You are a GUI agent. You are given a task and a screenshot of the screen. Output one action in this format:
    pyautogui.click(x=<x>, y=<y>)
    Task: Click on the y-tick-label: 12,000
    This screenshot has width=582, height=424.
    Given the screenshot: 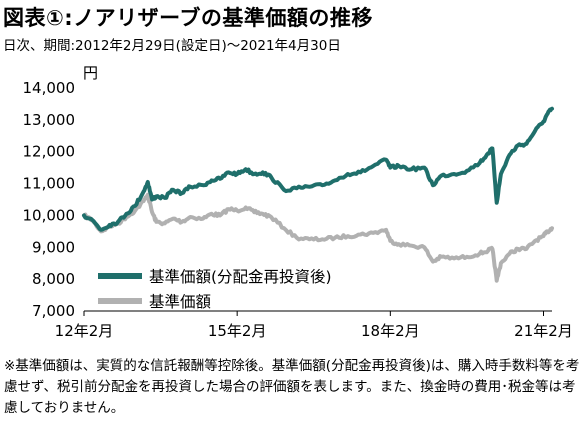 What is the action you would take?
    pyautogui.click(x=49, y=152)
    